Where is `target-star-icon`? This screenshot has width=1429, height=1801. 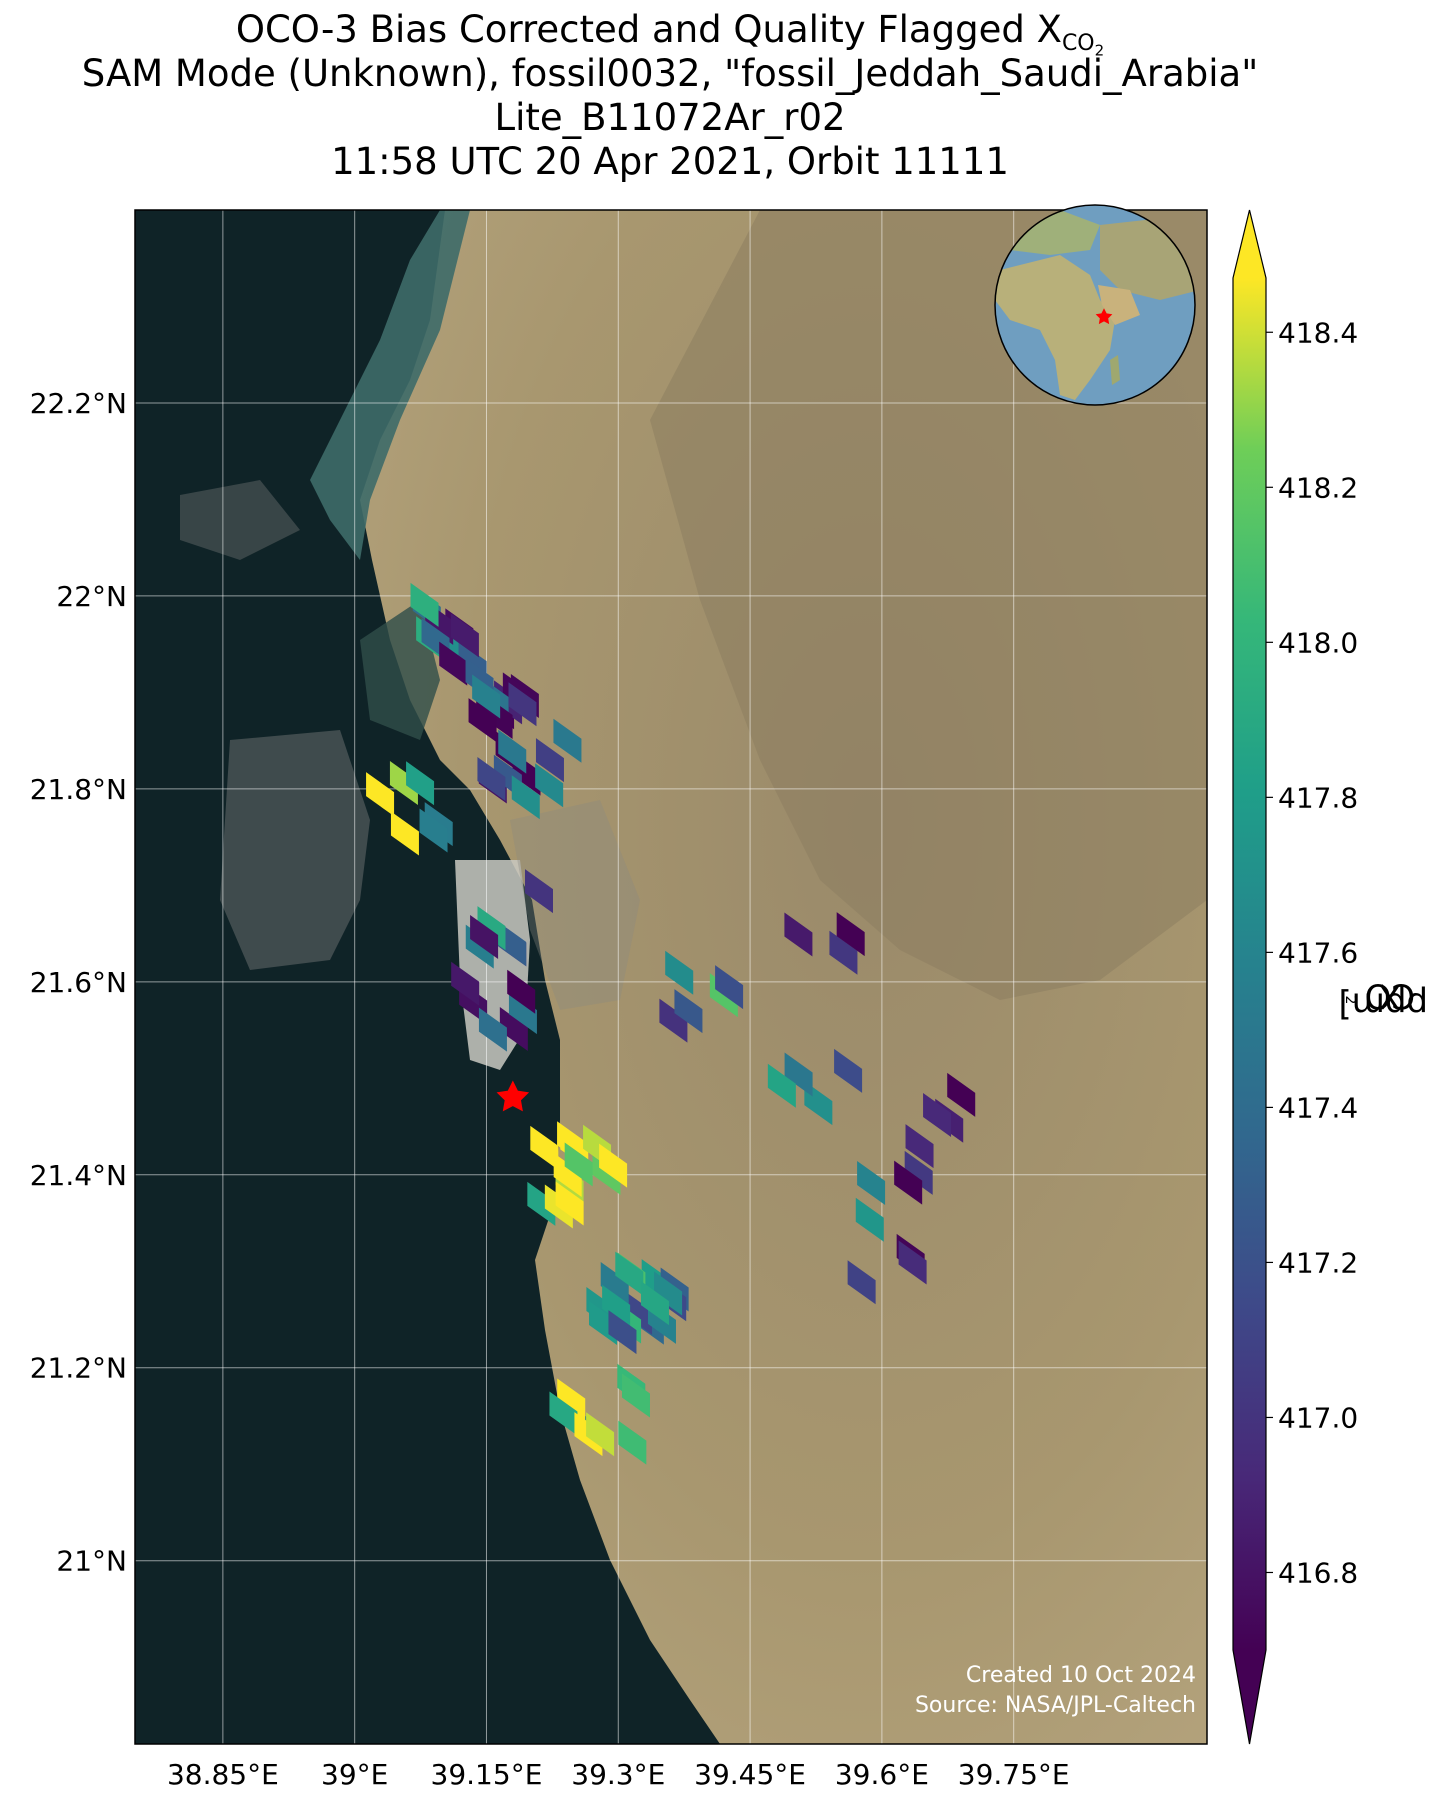
target-star-icon is located at coordinates (513, 1096).